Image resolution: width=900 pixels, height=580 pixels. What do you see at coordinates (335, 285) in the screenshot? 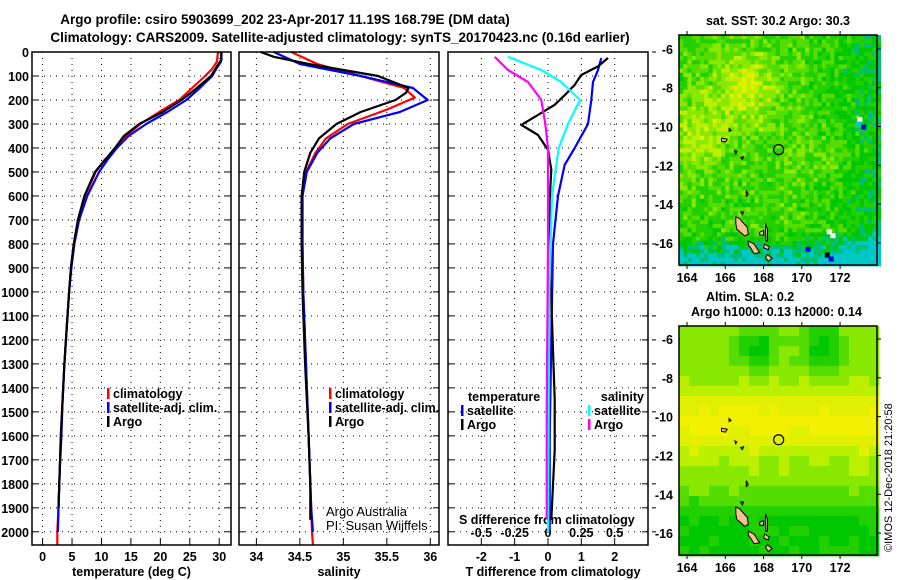
I see `series-line-argo` at bounding box center [335, 285].